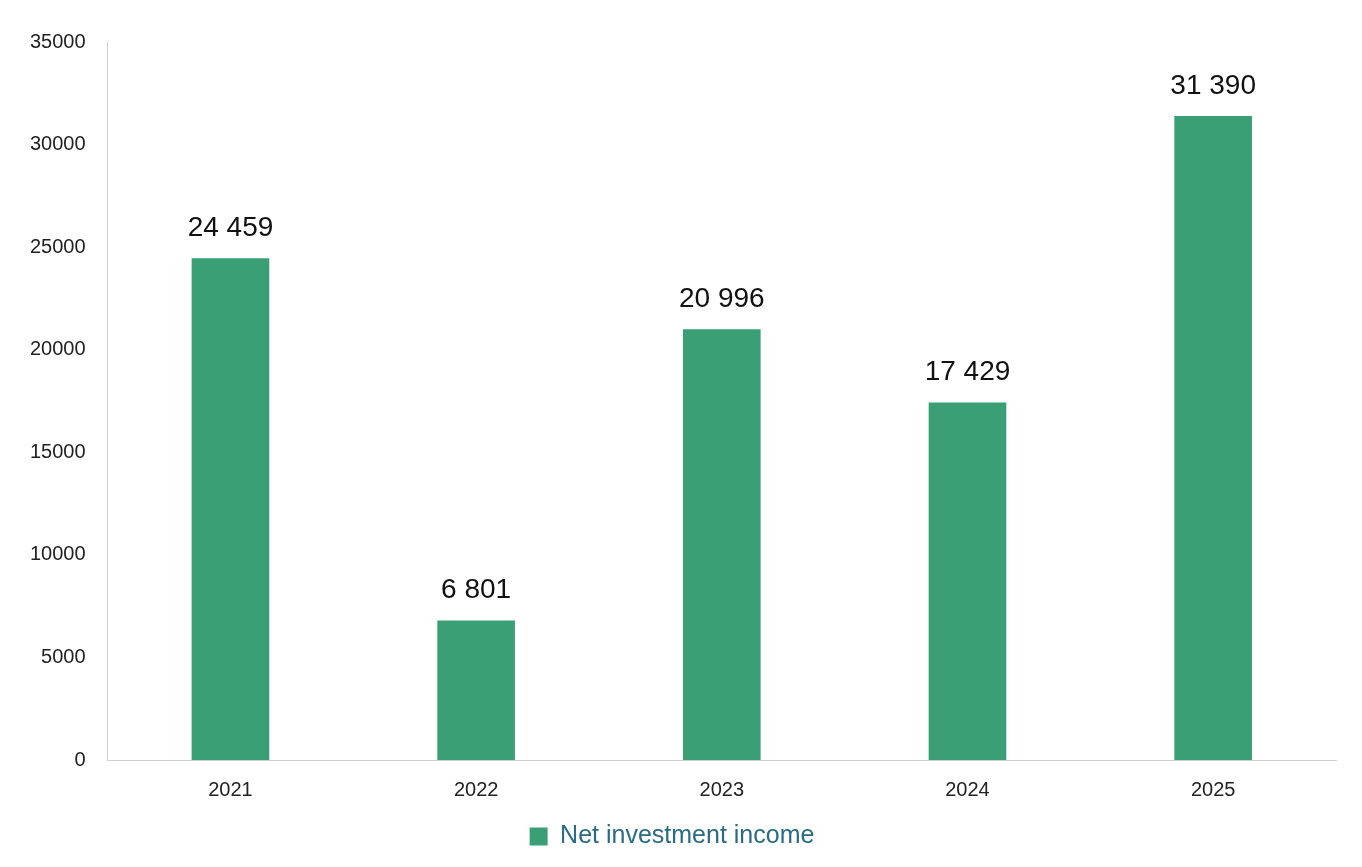 This screenshot has height=867, width=1362. Describe the element at coordinates (967, 788) in the screenshot. I see `x-tick-label: 2024` at that location.